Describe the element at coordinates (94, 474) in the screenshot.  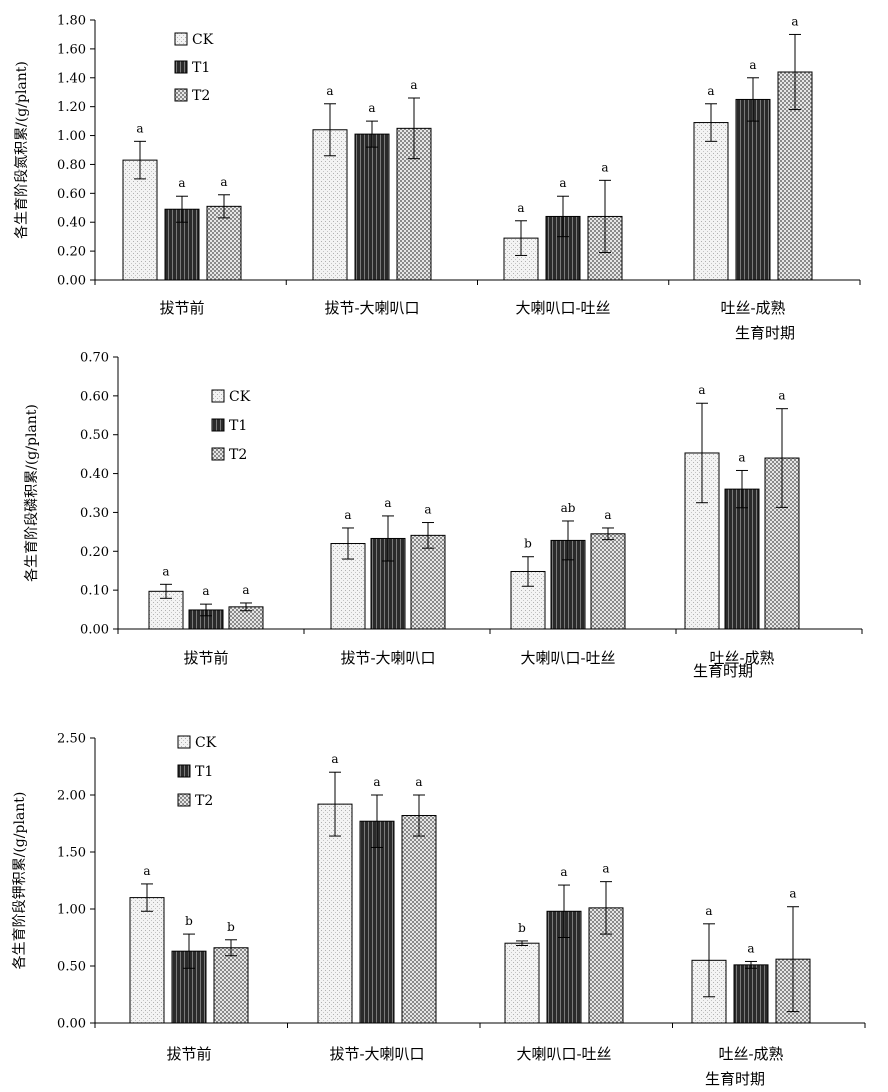
I see `y-tick-label: 0.40` at that location.